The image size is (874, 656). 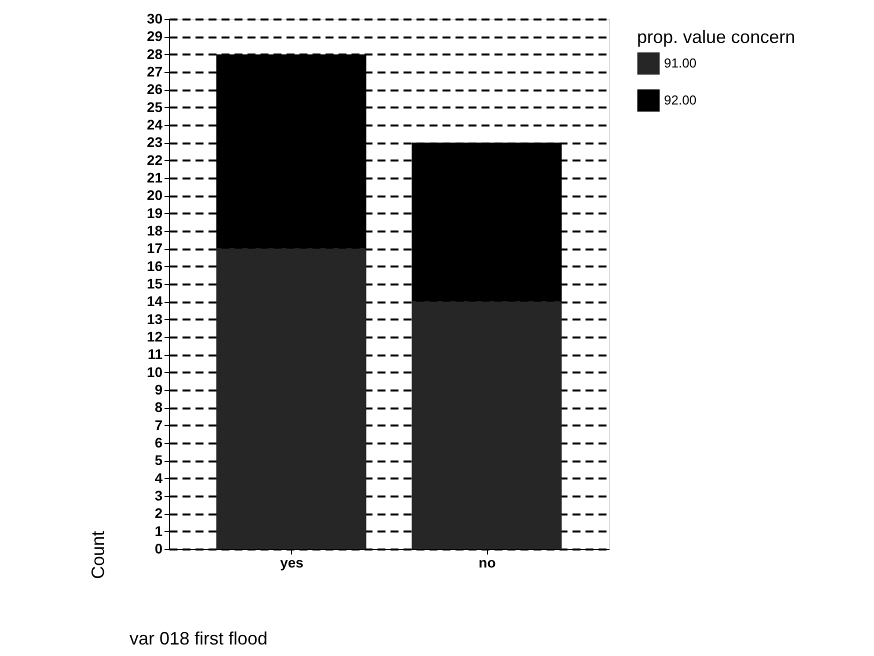 I want to click on y-tick-label: 20, so click(x=154, y=195).